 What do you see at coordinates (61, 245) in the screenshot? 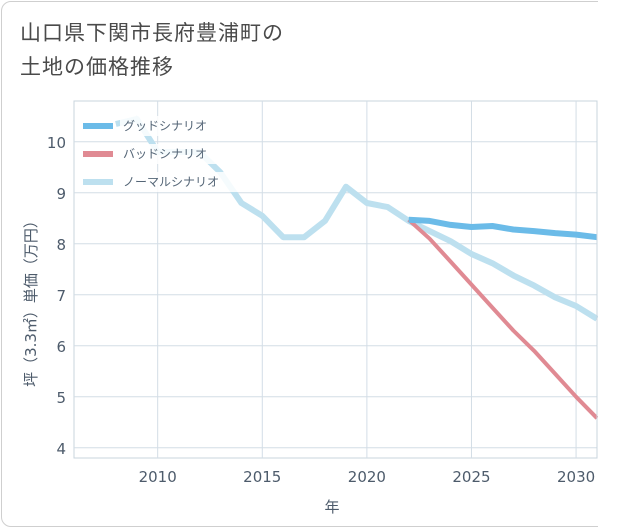
I see `y-tick-label: 8` at bounding box center [61, 245].